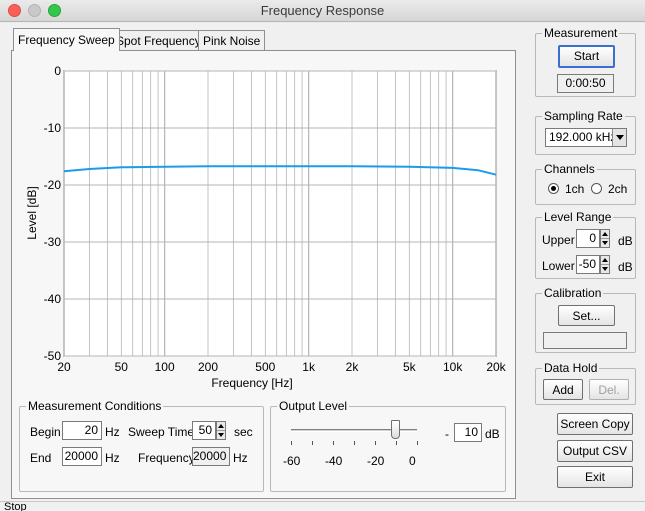 The width and height of the screenshot is (645, 511). I want to click on x-tick-label: 20, so click(64, 367).